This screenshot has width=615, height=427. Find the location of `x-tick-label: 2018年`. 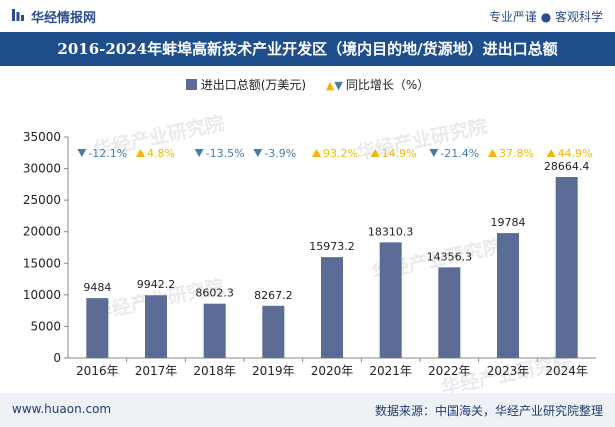

x-tick-label: 2018年 is located at coordinates (214, 371).